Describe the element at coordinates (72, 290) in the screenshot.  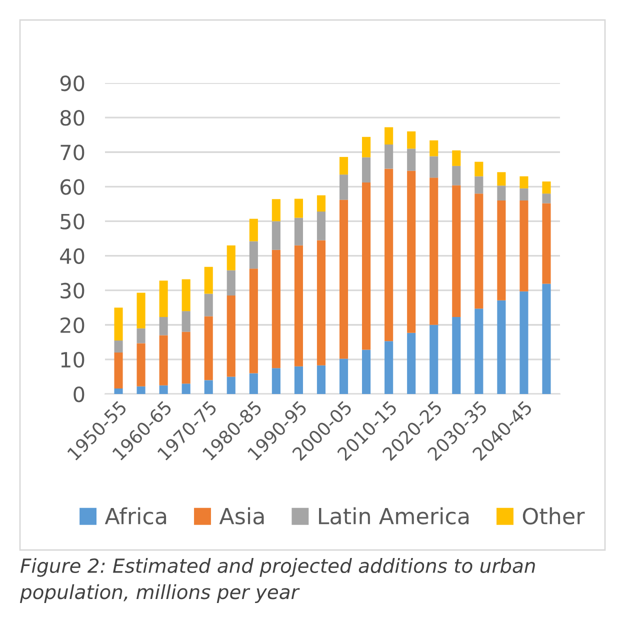
I see `y-tick-label: 30` at that location.